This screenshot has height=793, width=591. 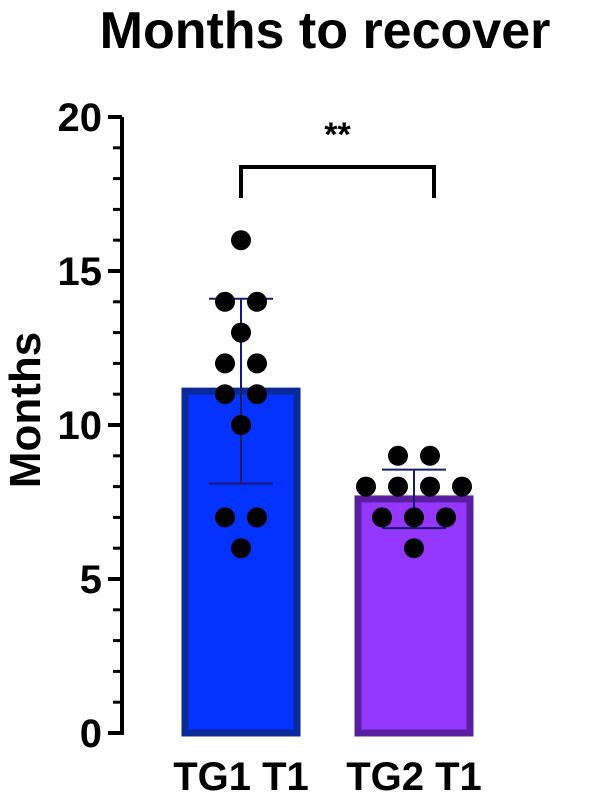 What do you see at coordinates (337, 157) in the screenshot?
I see `significance-annotation: **` at bounding box center [337, 157].